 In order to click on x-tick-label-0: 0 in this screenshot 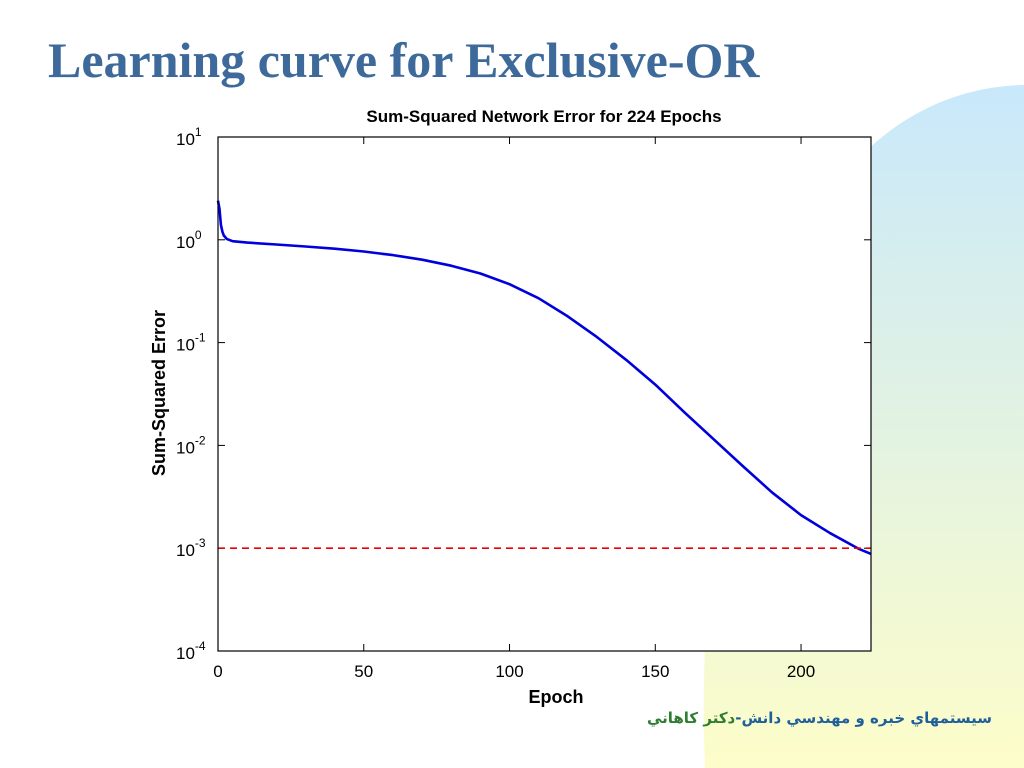, I will do `click(217, 671)`.